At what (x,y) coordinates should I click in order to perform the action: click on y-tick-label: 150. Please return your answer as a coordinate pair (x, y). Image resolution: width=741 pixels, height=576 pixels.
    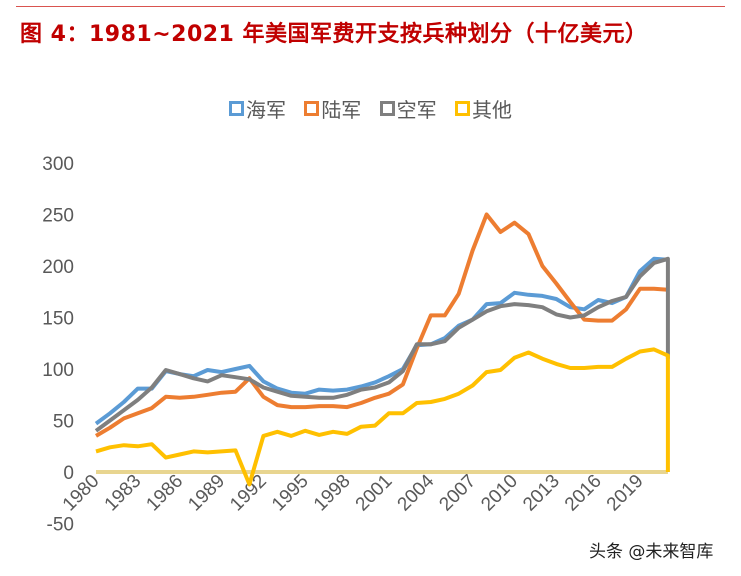
    Looking at the image, I should click on (58, 319).